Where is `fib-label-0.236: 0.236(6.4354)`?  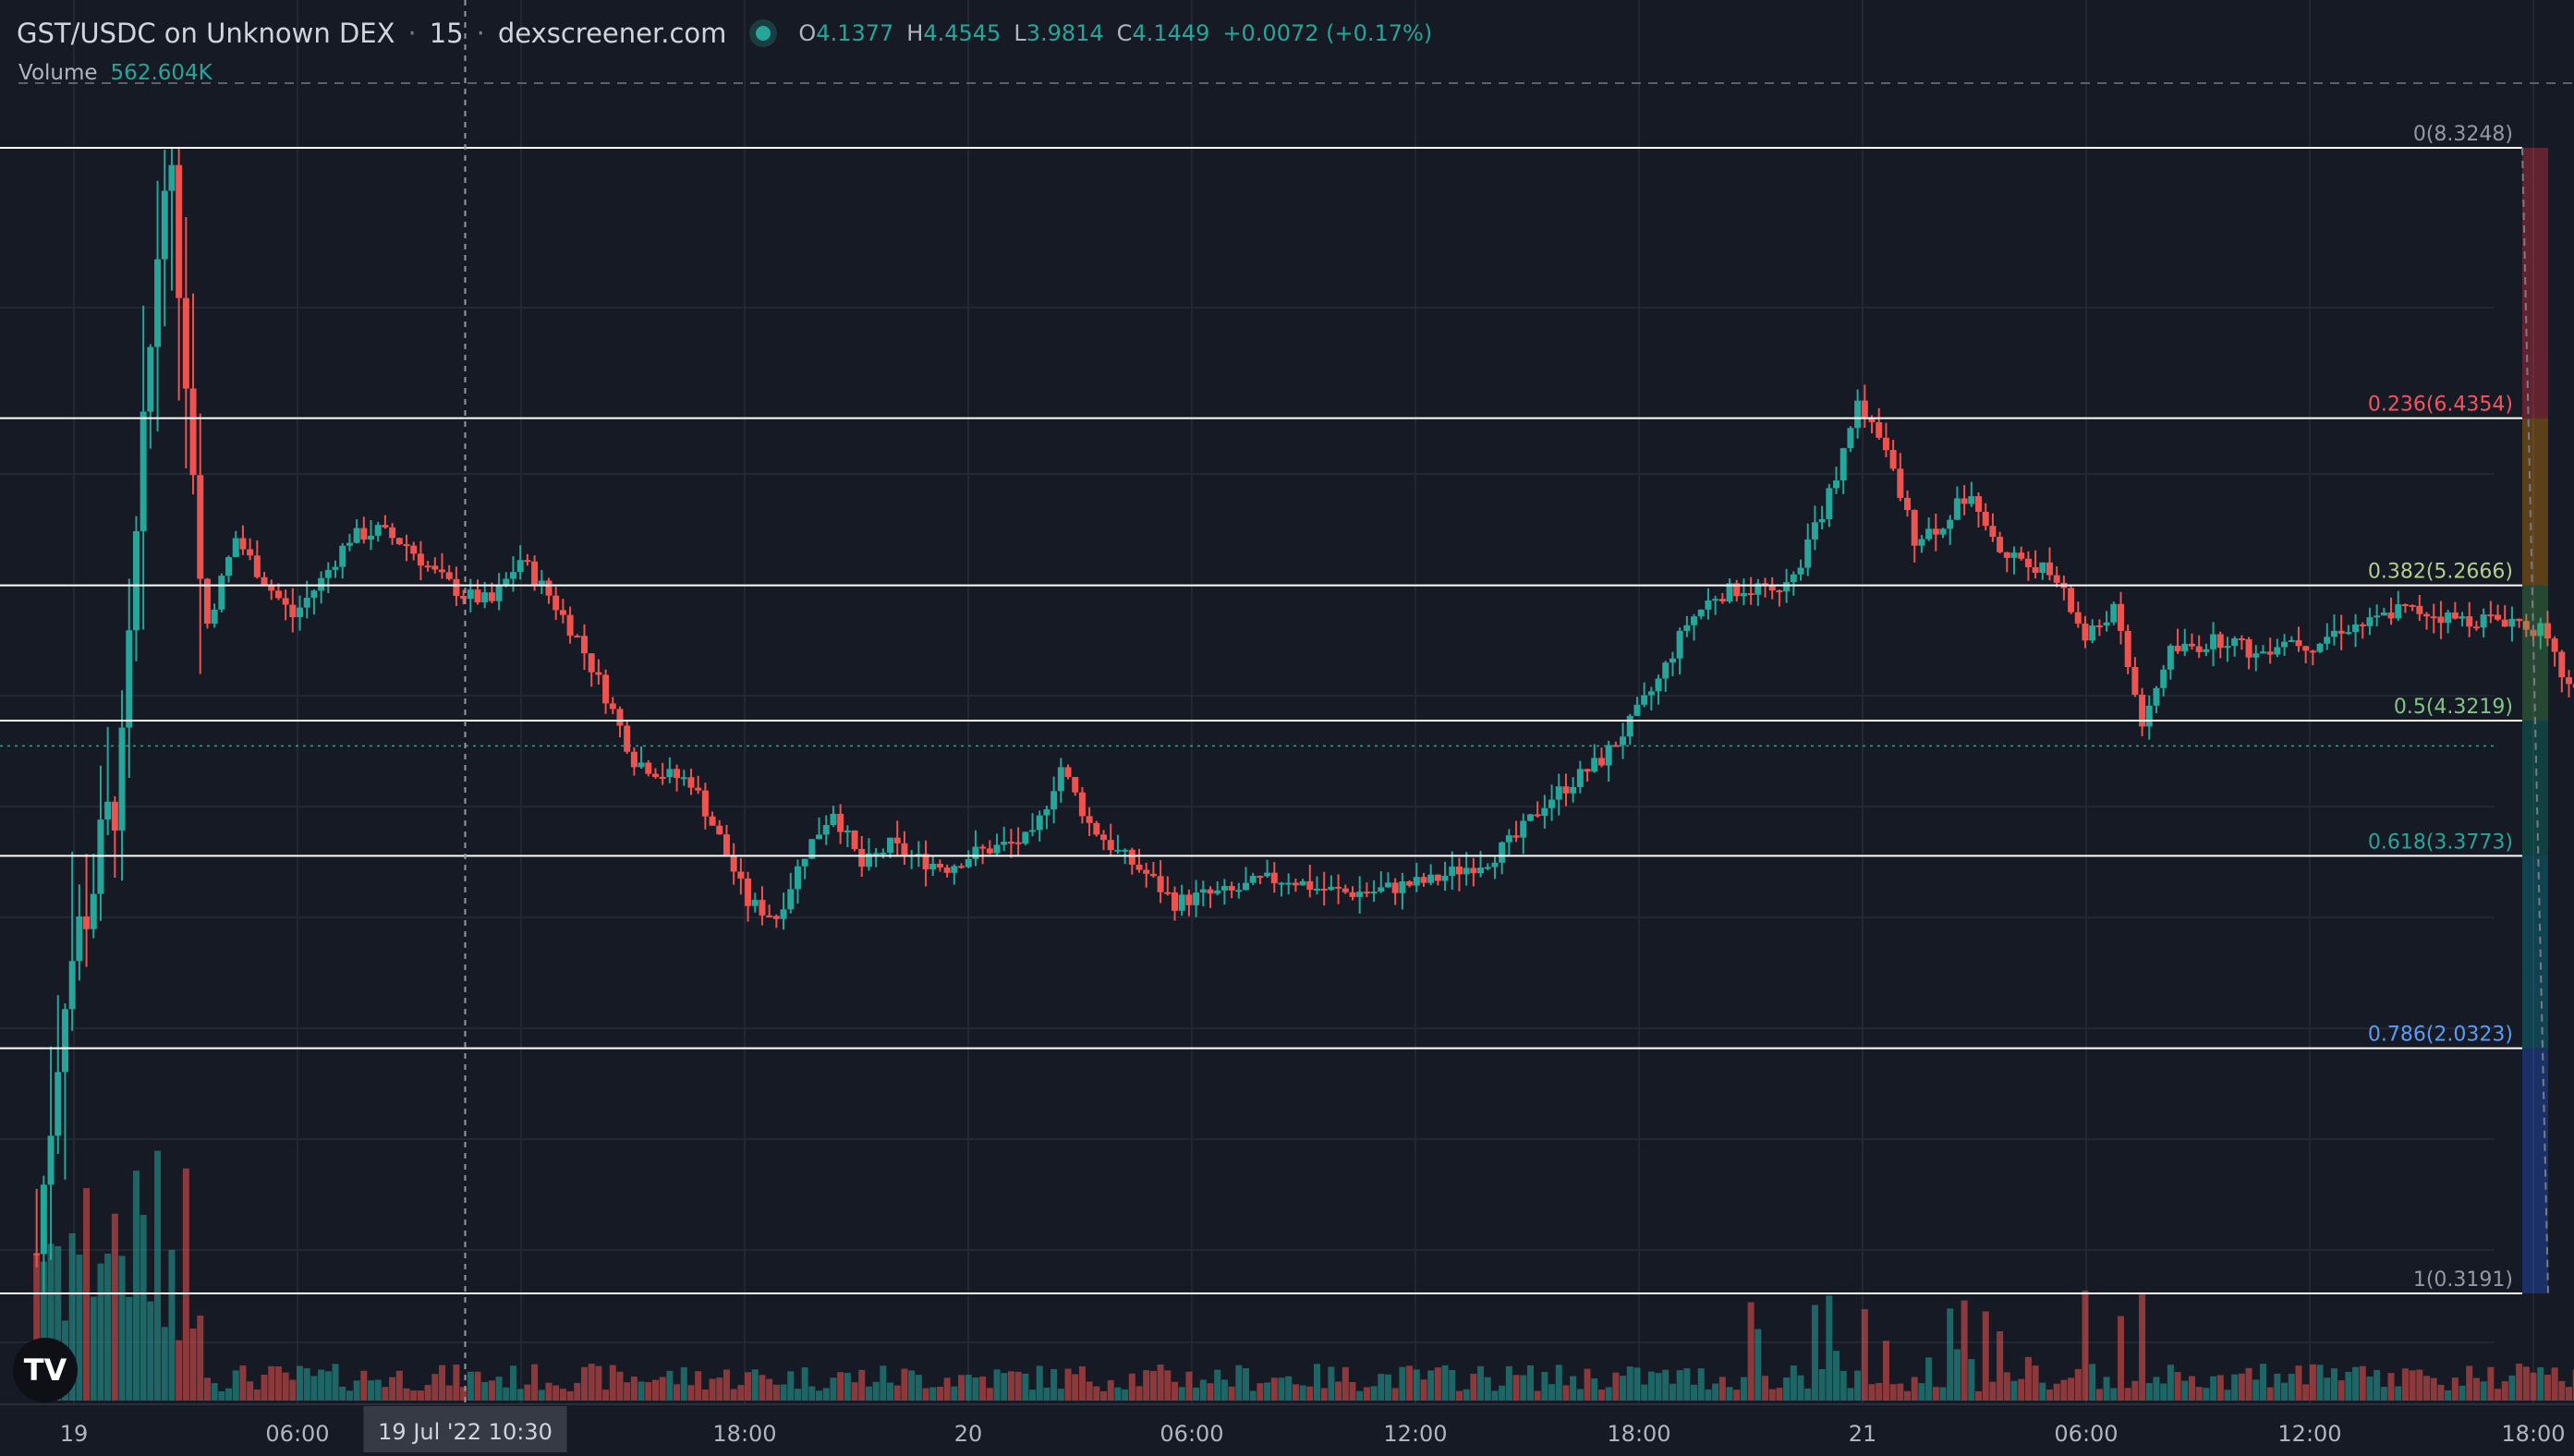 fib-label-0.236: 0.236(6.4354) is located at coordinates (2440, 405).